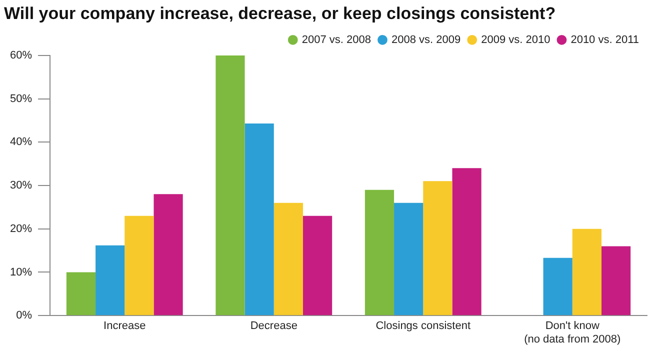  Describe the element at coordinates (605, 40) in the screenshot. I see `legend-label: 2010 vs. 2011` at that location.